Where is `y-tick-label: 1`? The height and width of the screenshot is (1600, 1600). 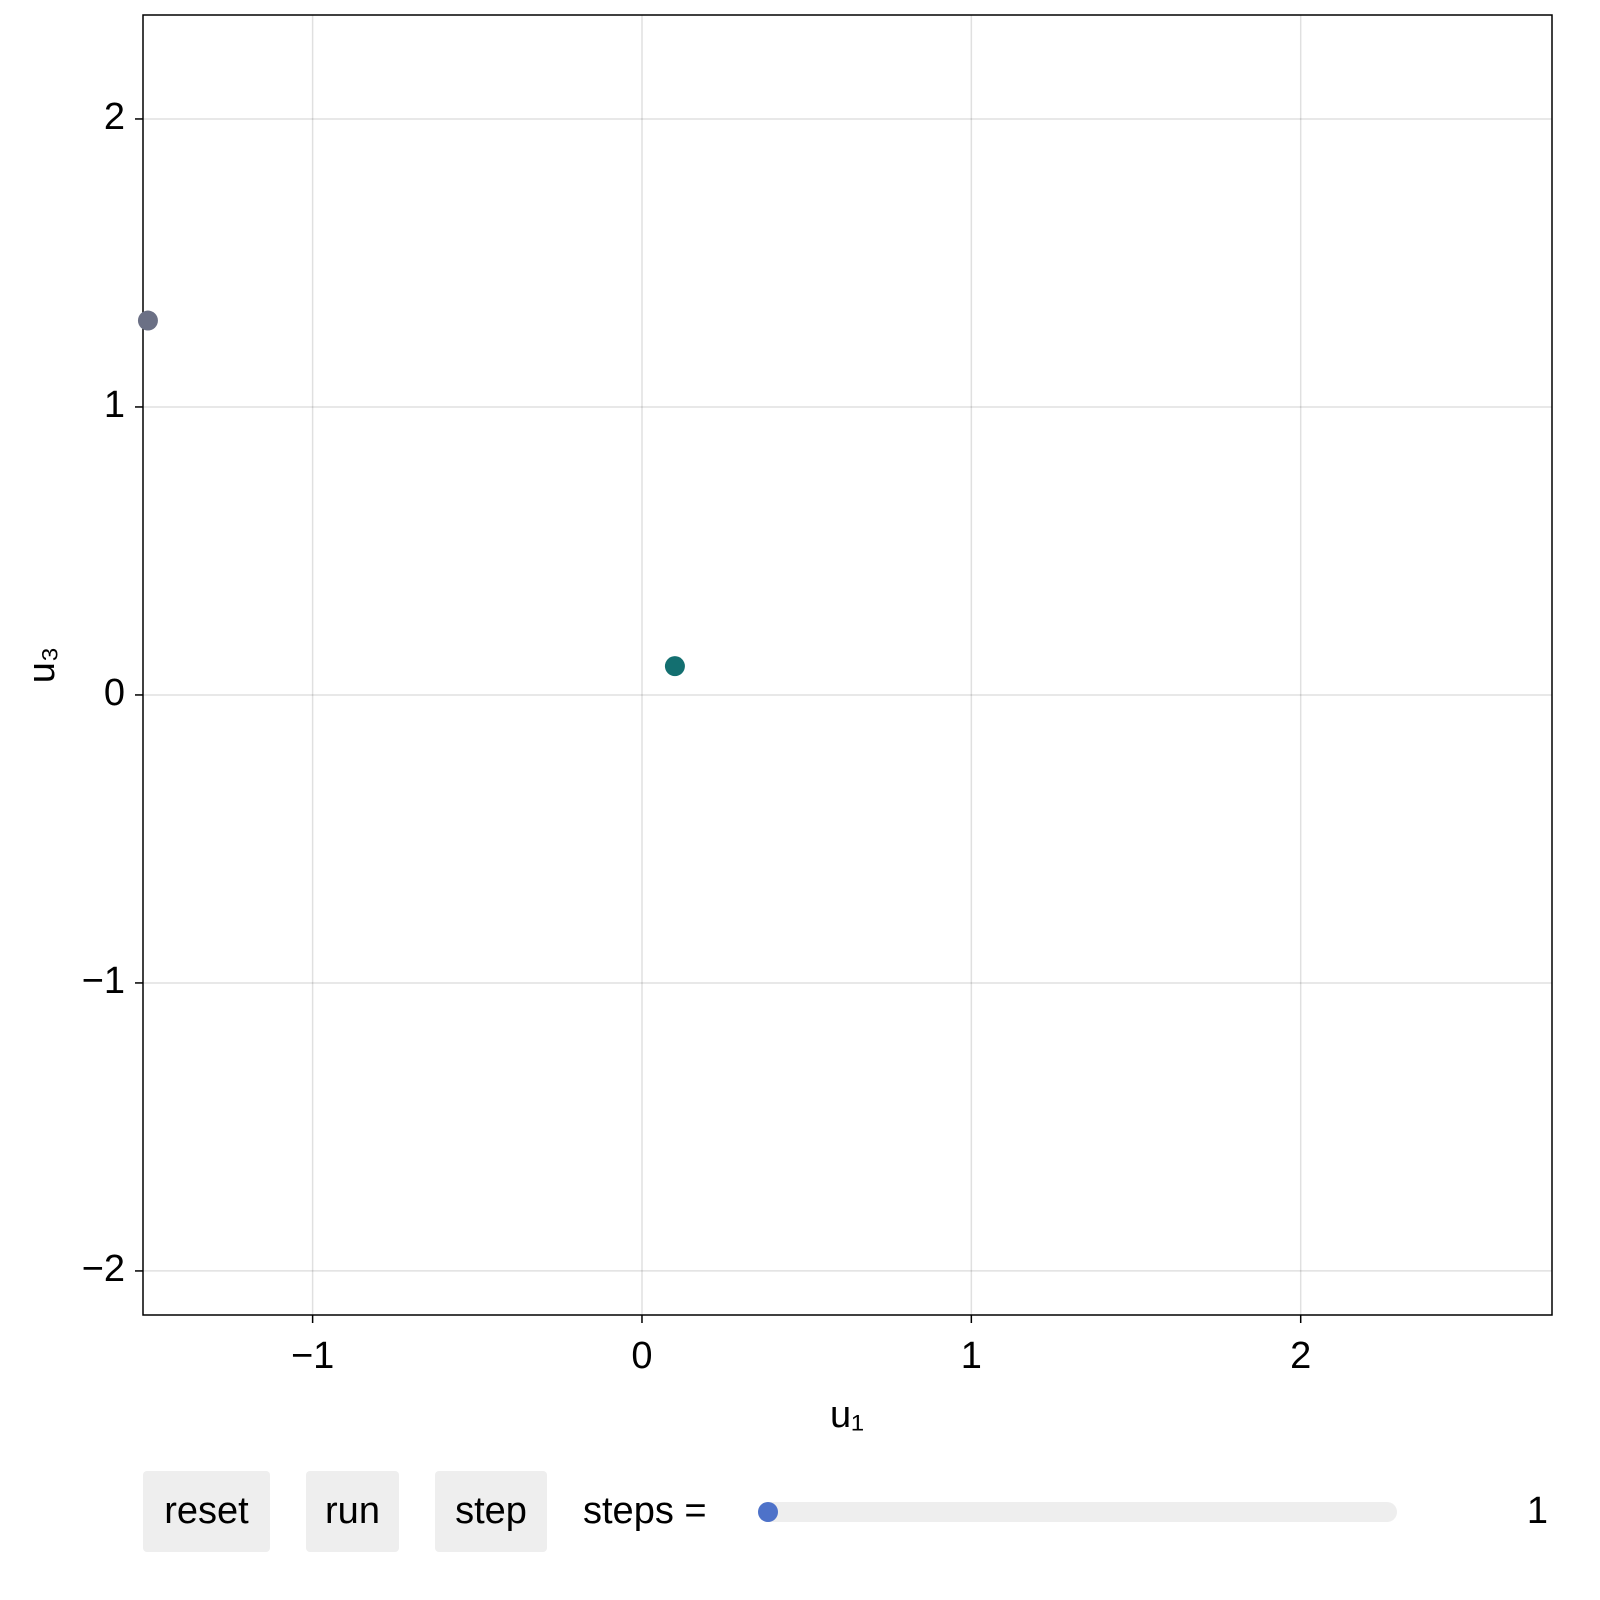
y-tick-label: 1 is located at coordinates (114, 405).